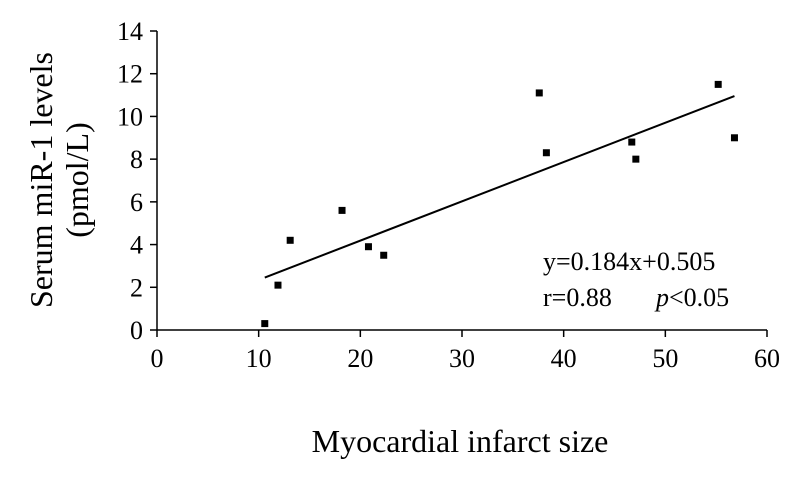  I want to click on x-ticks: 0 10 20 30 40 50 60, so click(465, 351).